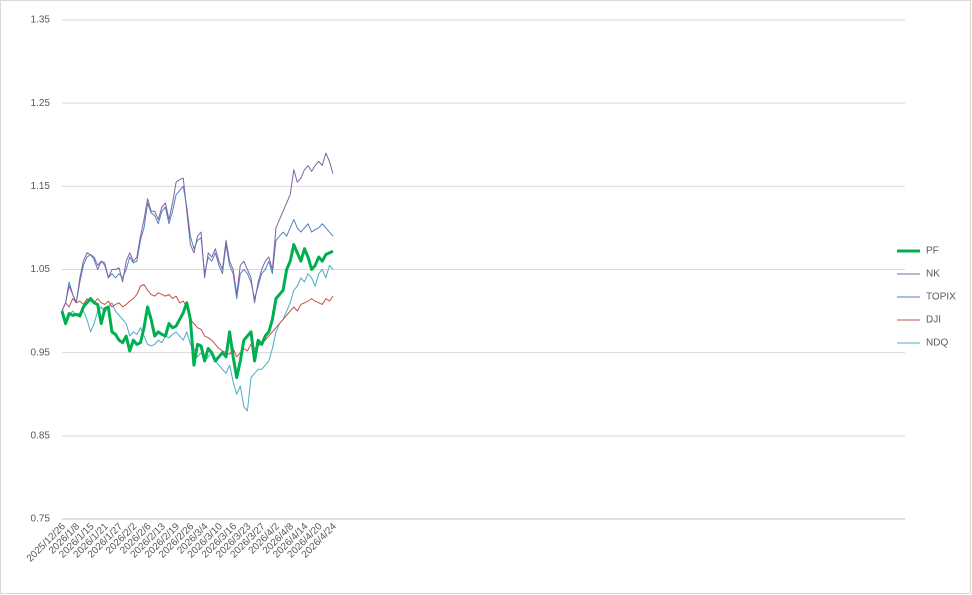 The image size is (972, 595). Describe the element at coordinates (41, 269) in the screenshot. I see `y-tick-label: 1.05` at that location.